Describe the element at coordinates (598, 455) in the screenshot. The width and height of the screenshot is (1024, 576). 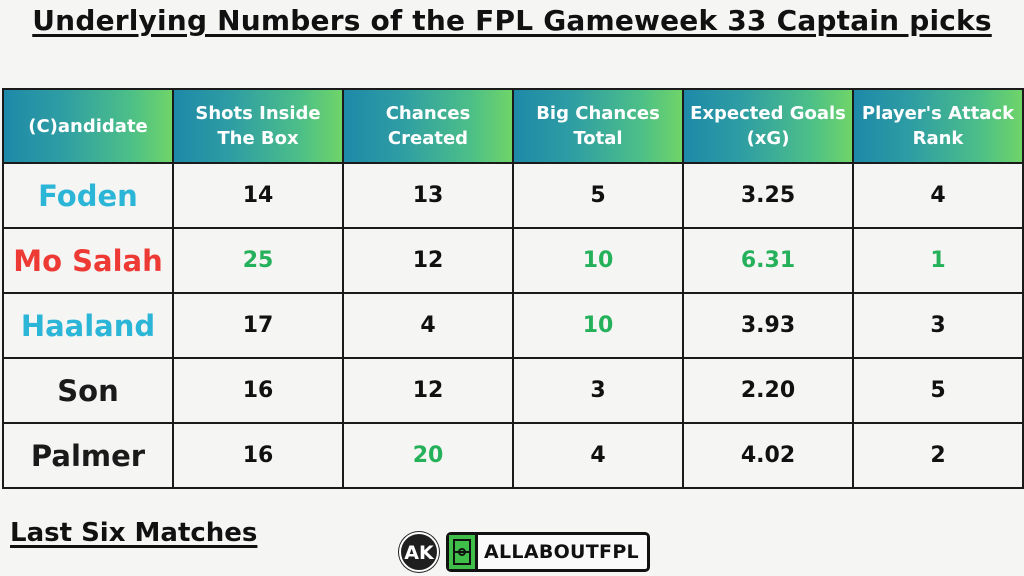
I see `big-chances-cell: 4` at that location.